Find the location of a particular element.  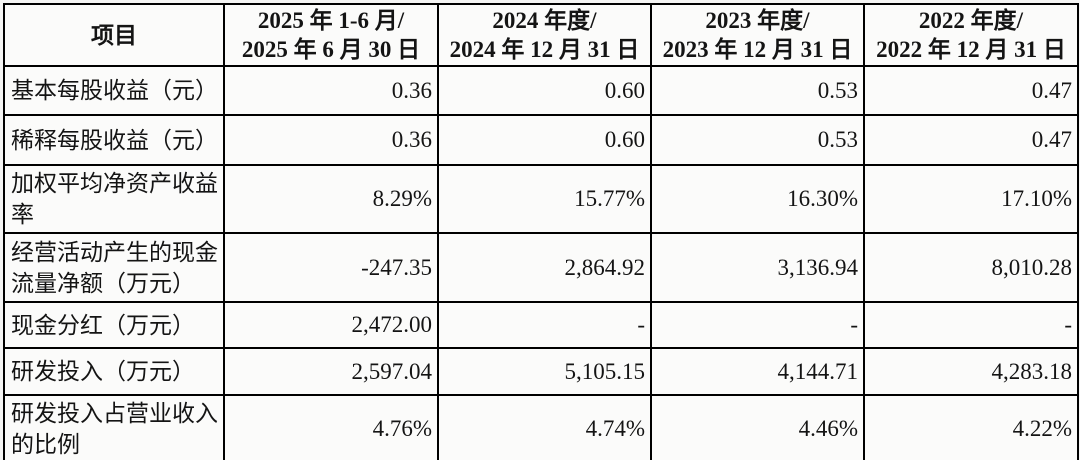

column-header-2024: 2024 年度/ 2024 年 12 月 31 日 is located at coordinates (544, 35).